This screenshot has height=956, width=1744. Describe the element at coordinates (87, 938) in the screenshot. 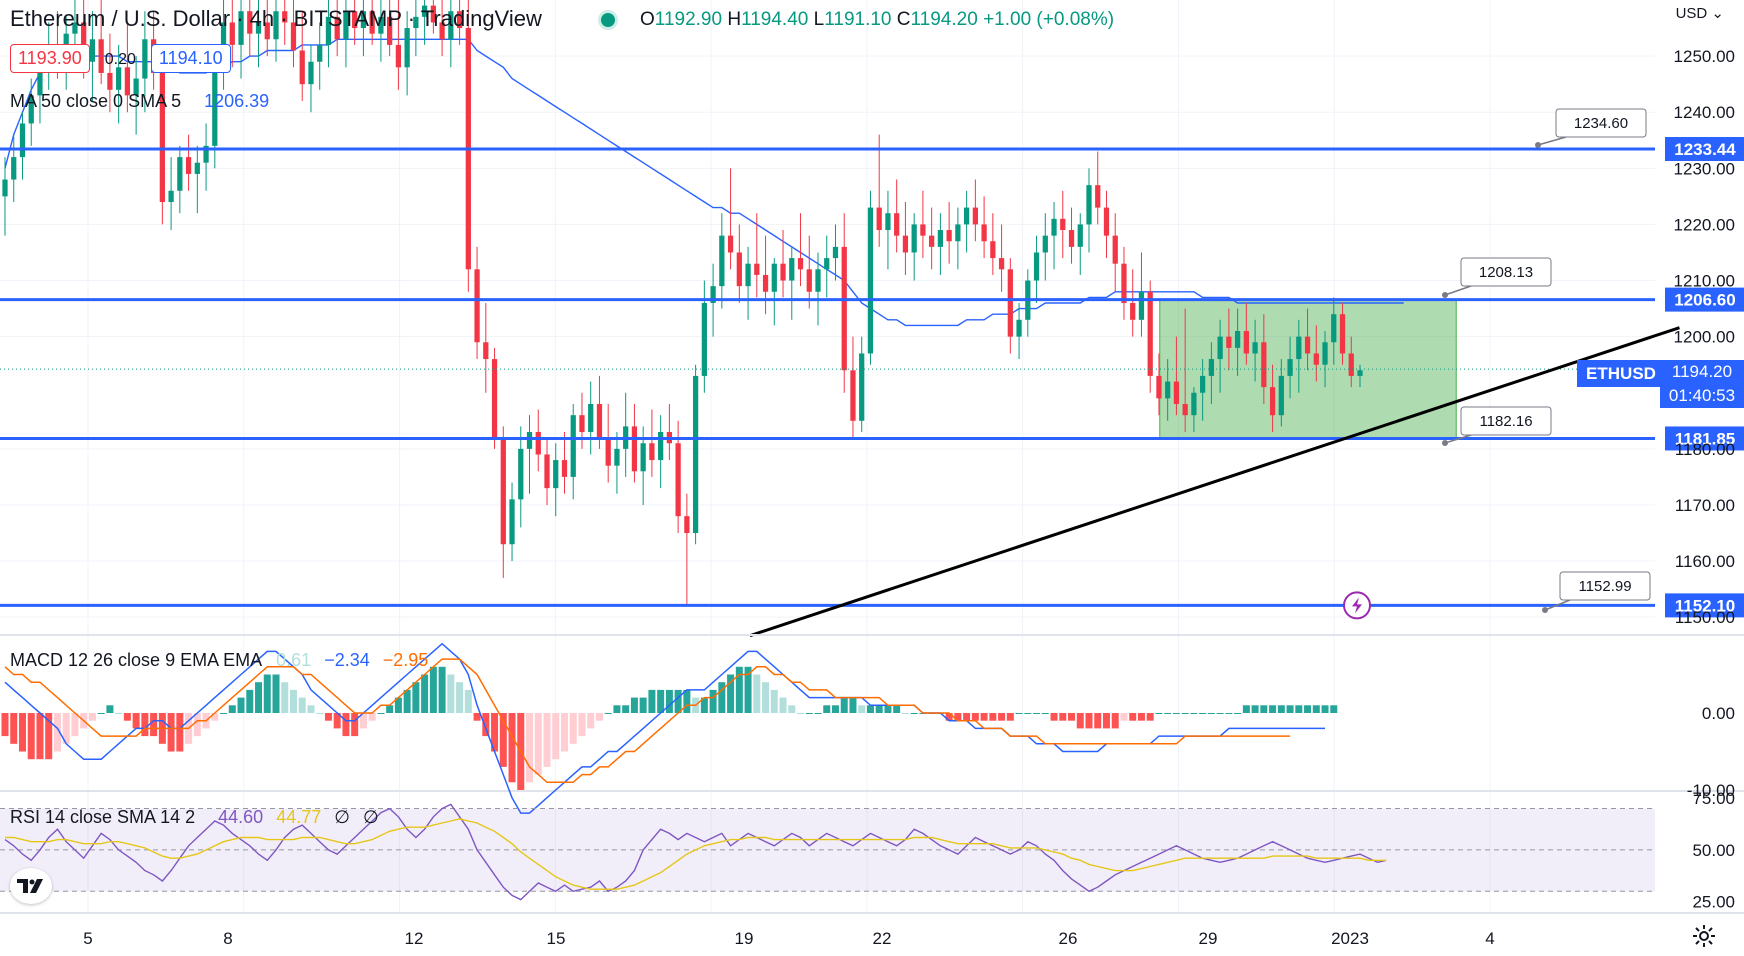

I see `time-axis-tick: 5` at that location.